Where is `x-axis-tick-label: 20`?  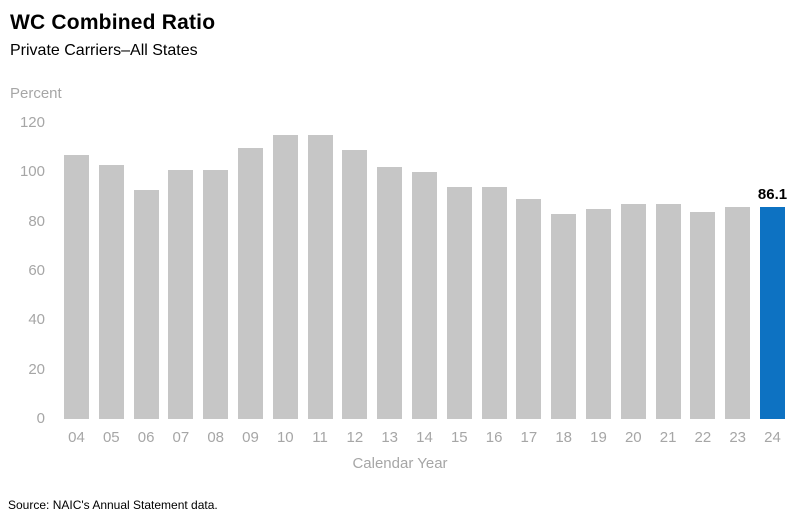
x-axis-tick-label: 20 is located at coordinates (633, 437).